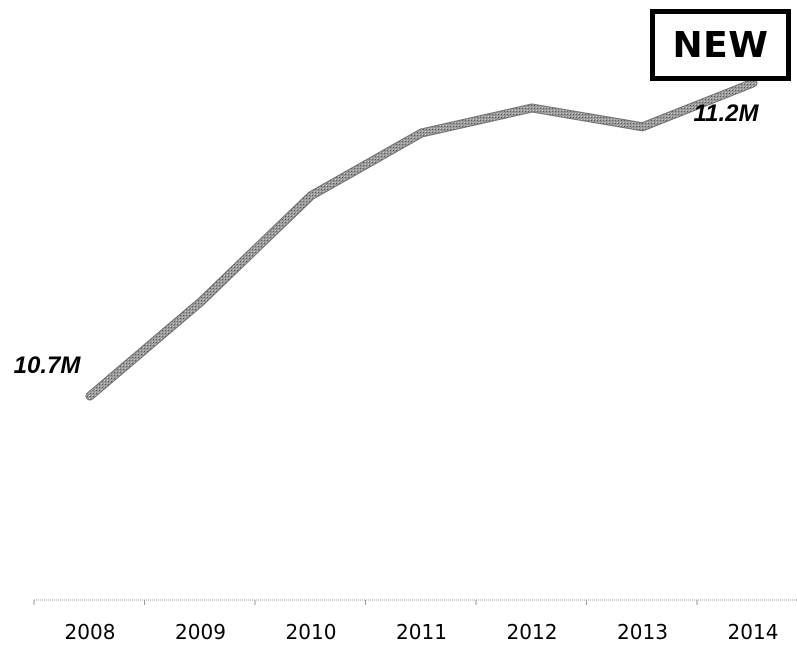 This screenshot has height=647, width=797. I want to click on x-tick-label: 2012, so click(532, 631).